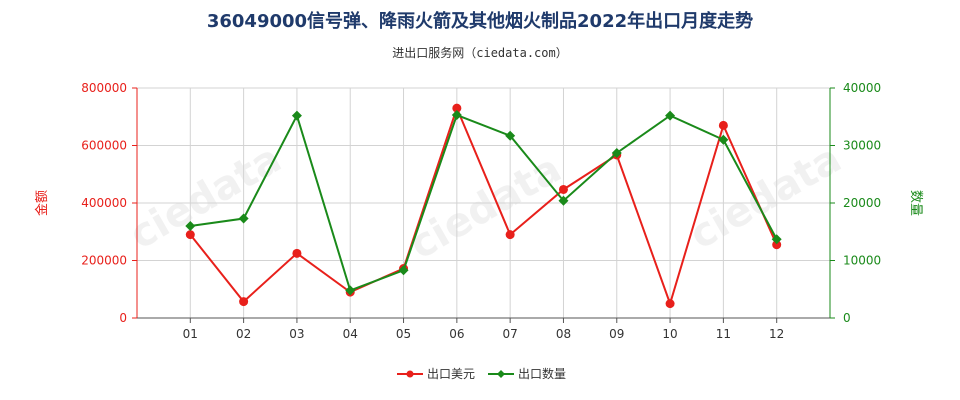 This screenshot has height=400, width=960. I want to click on x-tick-label: 01, so click(190, 334).